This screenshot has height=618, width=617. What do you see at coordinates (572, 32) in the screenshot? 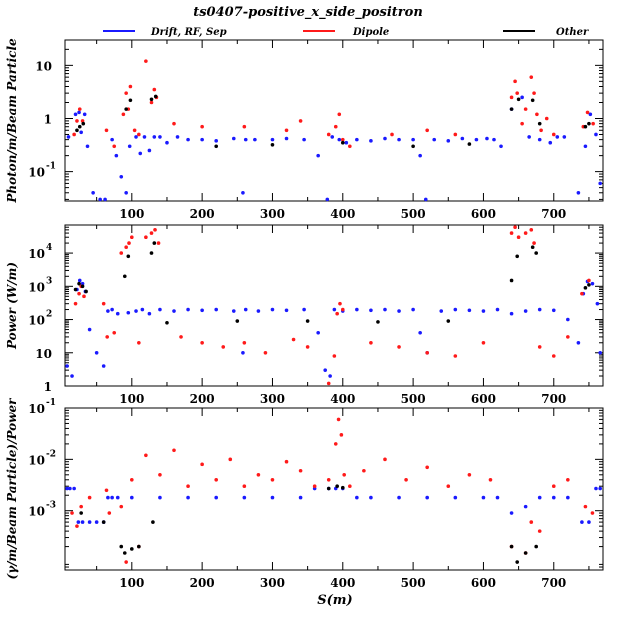
I see `legend-label-other: Other` at bounding box center [572, 32].